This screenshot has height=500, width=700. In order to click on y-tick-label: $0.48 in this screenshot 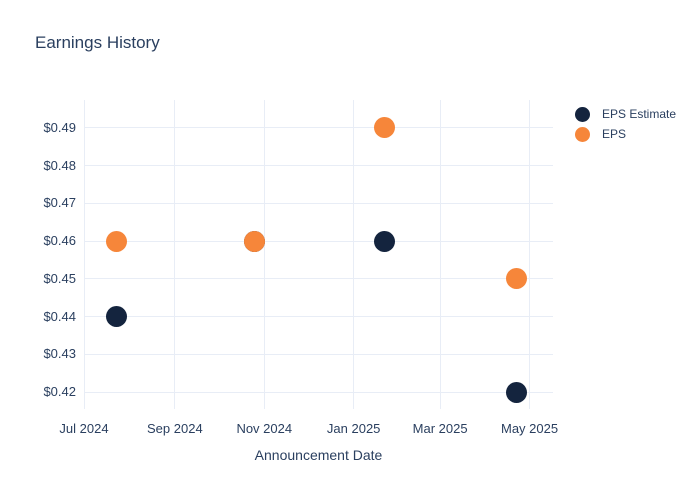, I will do `click(59, 165)`.